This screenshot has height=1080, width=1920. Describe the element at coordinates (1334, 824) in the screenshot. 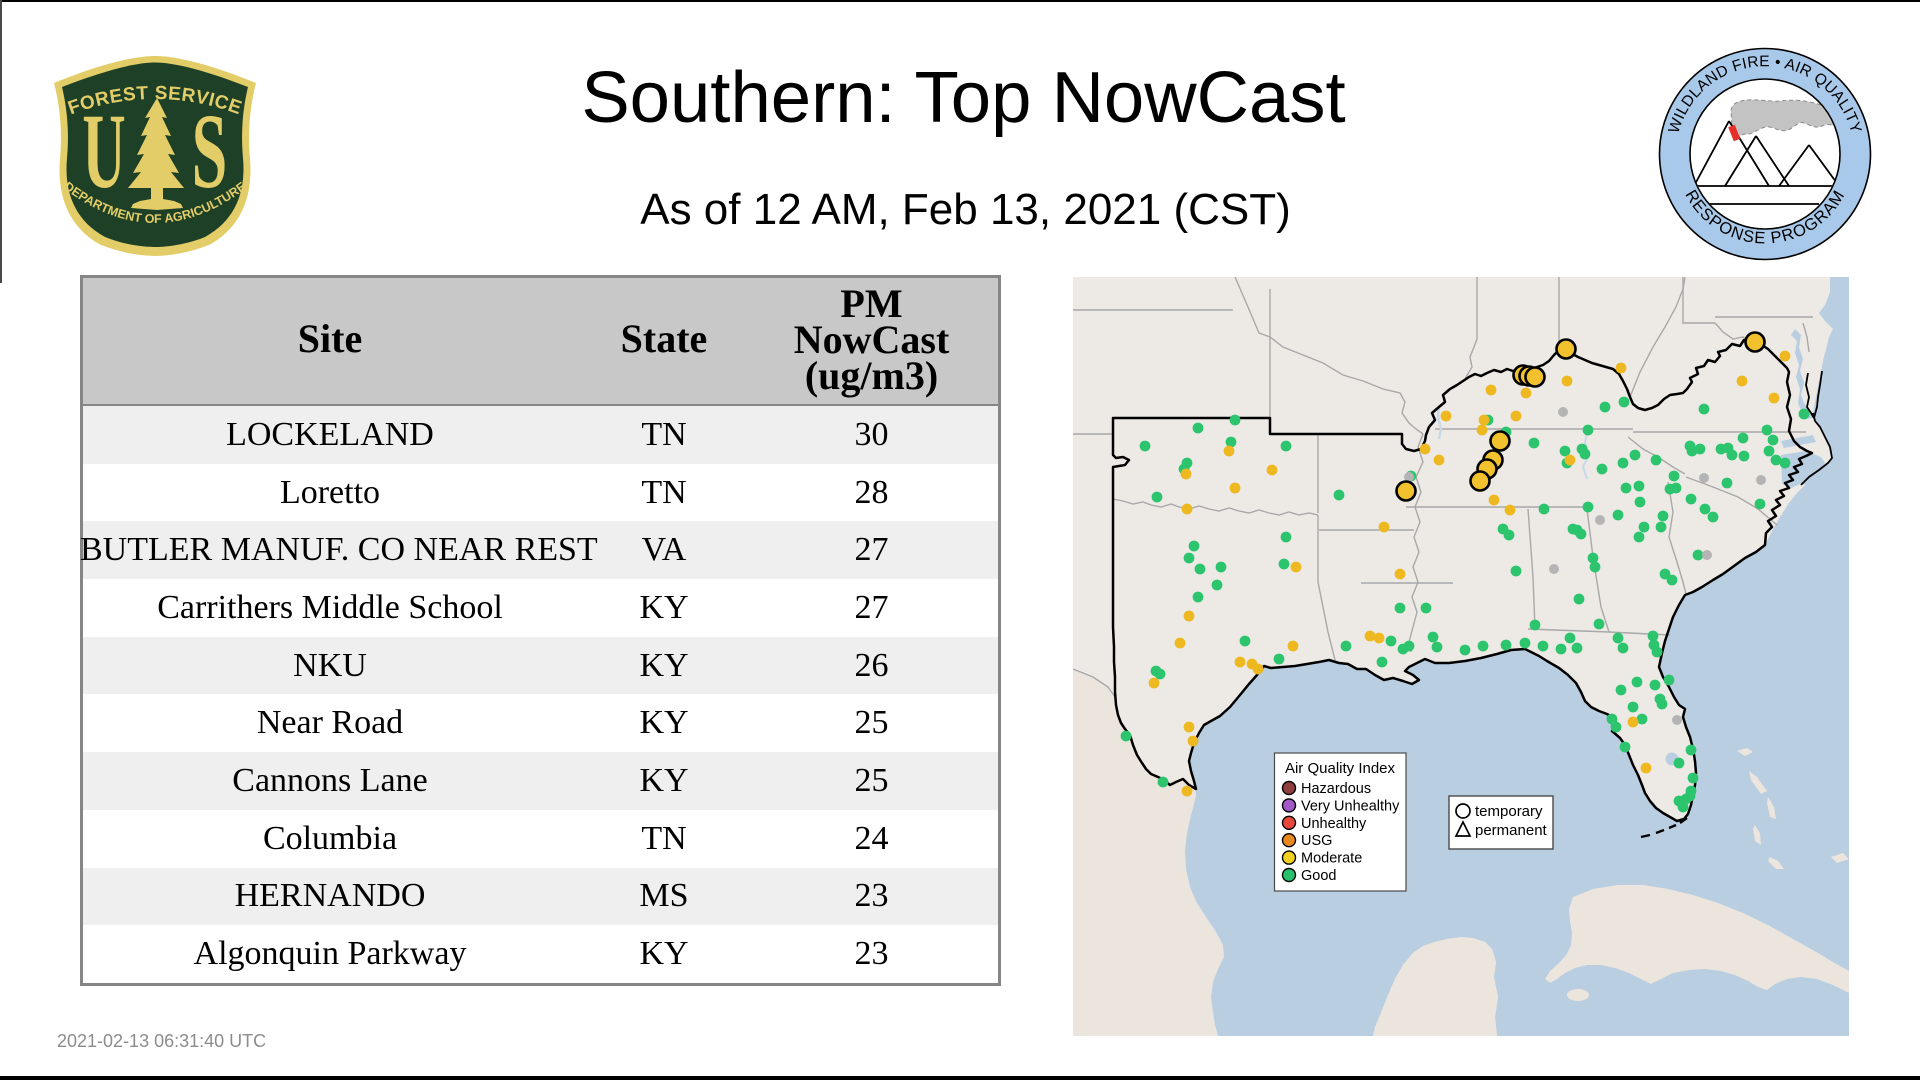

I see `svg-text: Unhealthy` at that location.